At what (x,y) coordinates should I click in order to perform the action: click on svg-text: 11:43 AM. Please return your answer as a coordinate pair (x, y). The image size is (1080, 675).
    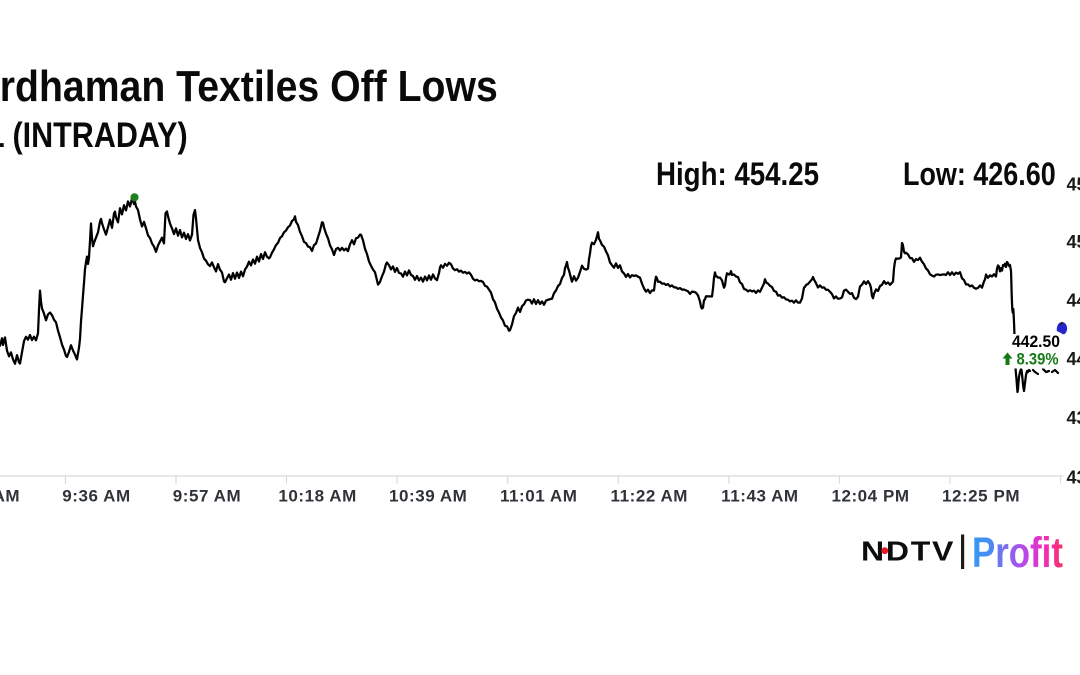
    Looking at the image, I should click on (759, 496).